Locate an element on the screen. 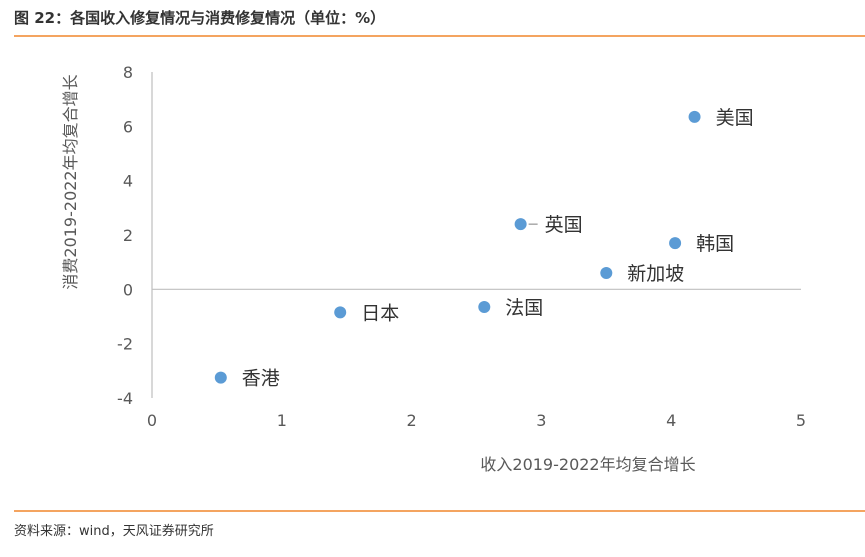 This screenshot has height=557, width=865. point-label: 英国 is located at coordinates (564, 225).